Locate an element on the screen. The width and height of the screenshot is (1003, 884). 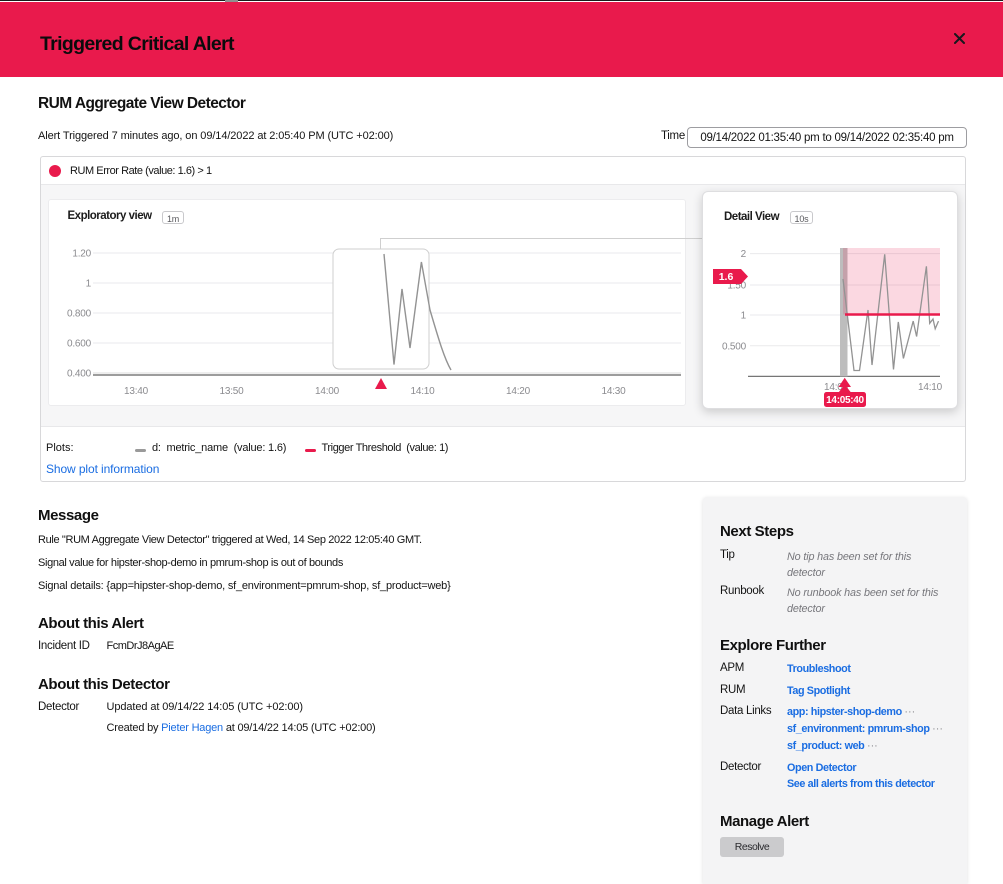
svg-text: 0.600 is located at coordinates (79, 344).